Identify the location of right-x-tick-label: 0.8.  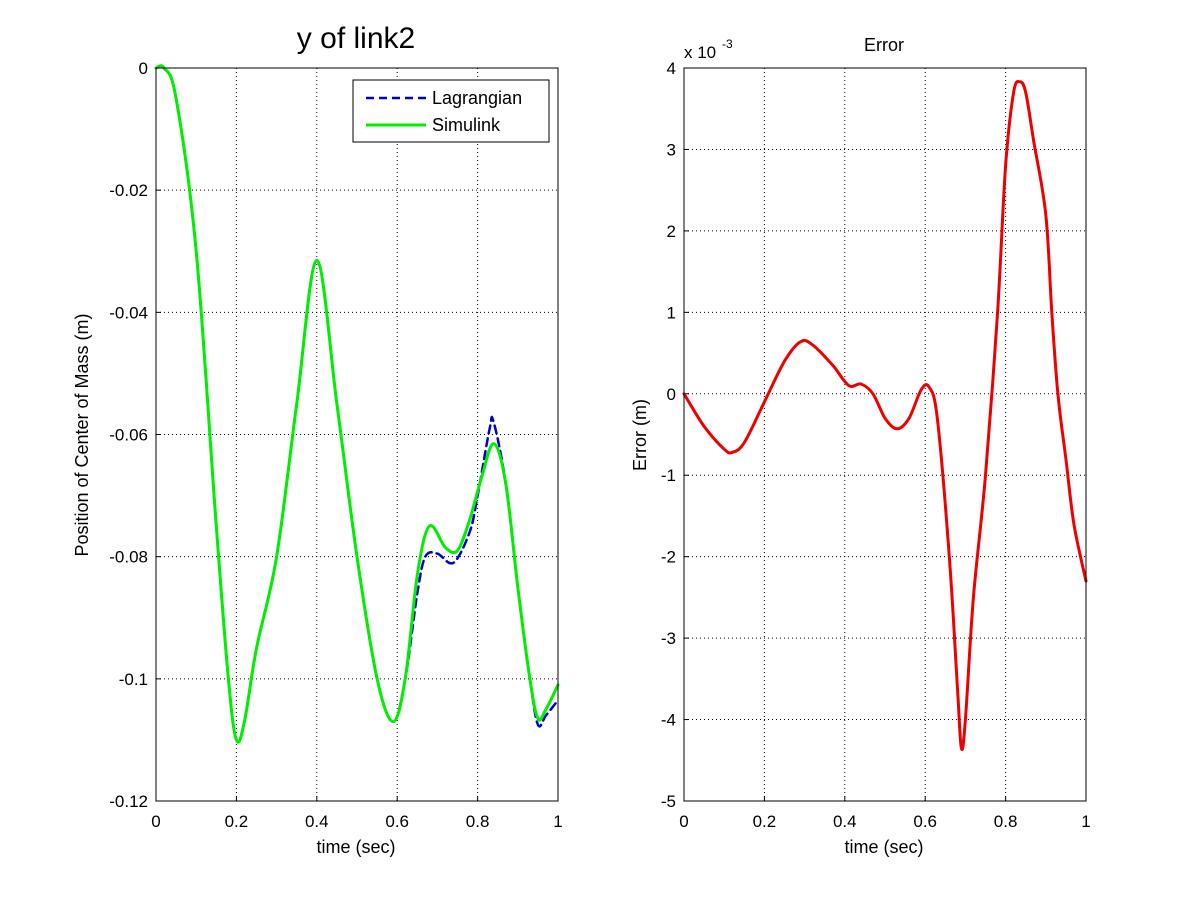
(1006, 821).